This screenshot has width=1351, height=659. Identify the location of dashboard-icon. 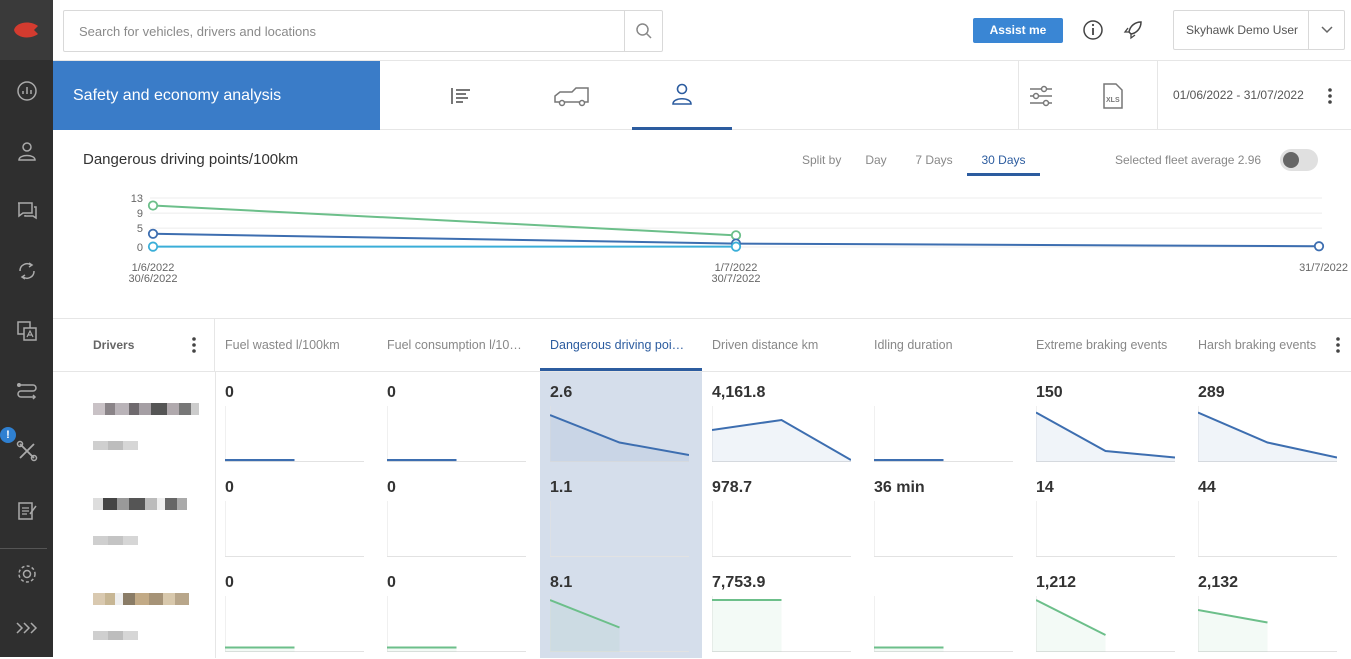
(26, 91).